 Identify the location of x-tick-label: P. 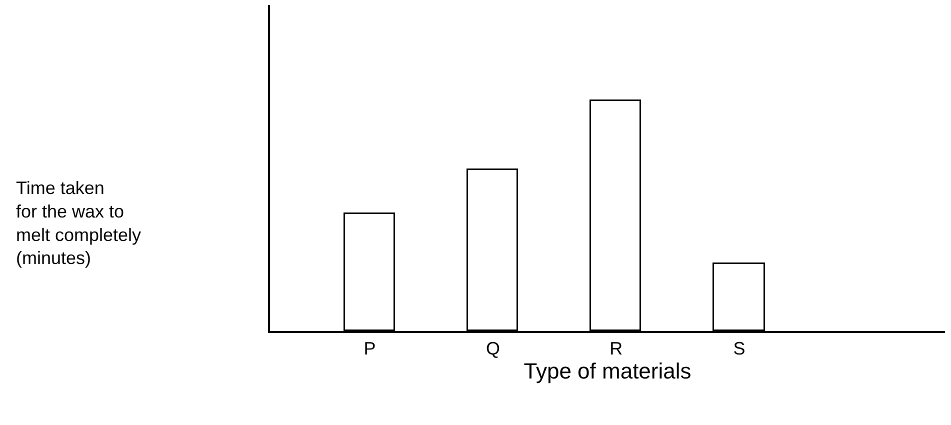
(370, 348).